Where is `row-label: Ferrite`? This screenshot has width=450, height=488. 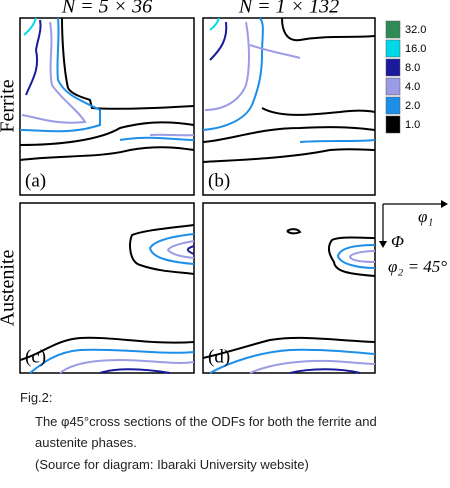
row-label: Ferrite is located at coordinates (9, 105).